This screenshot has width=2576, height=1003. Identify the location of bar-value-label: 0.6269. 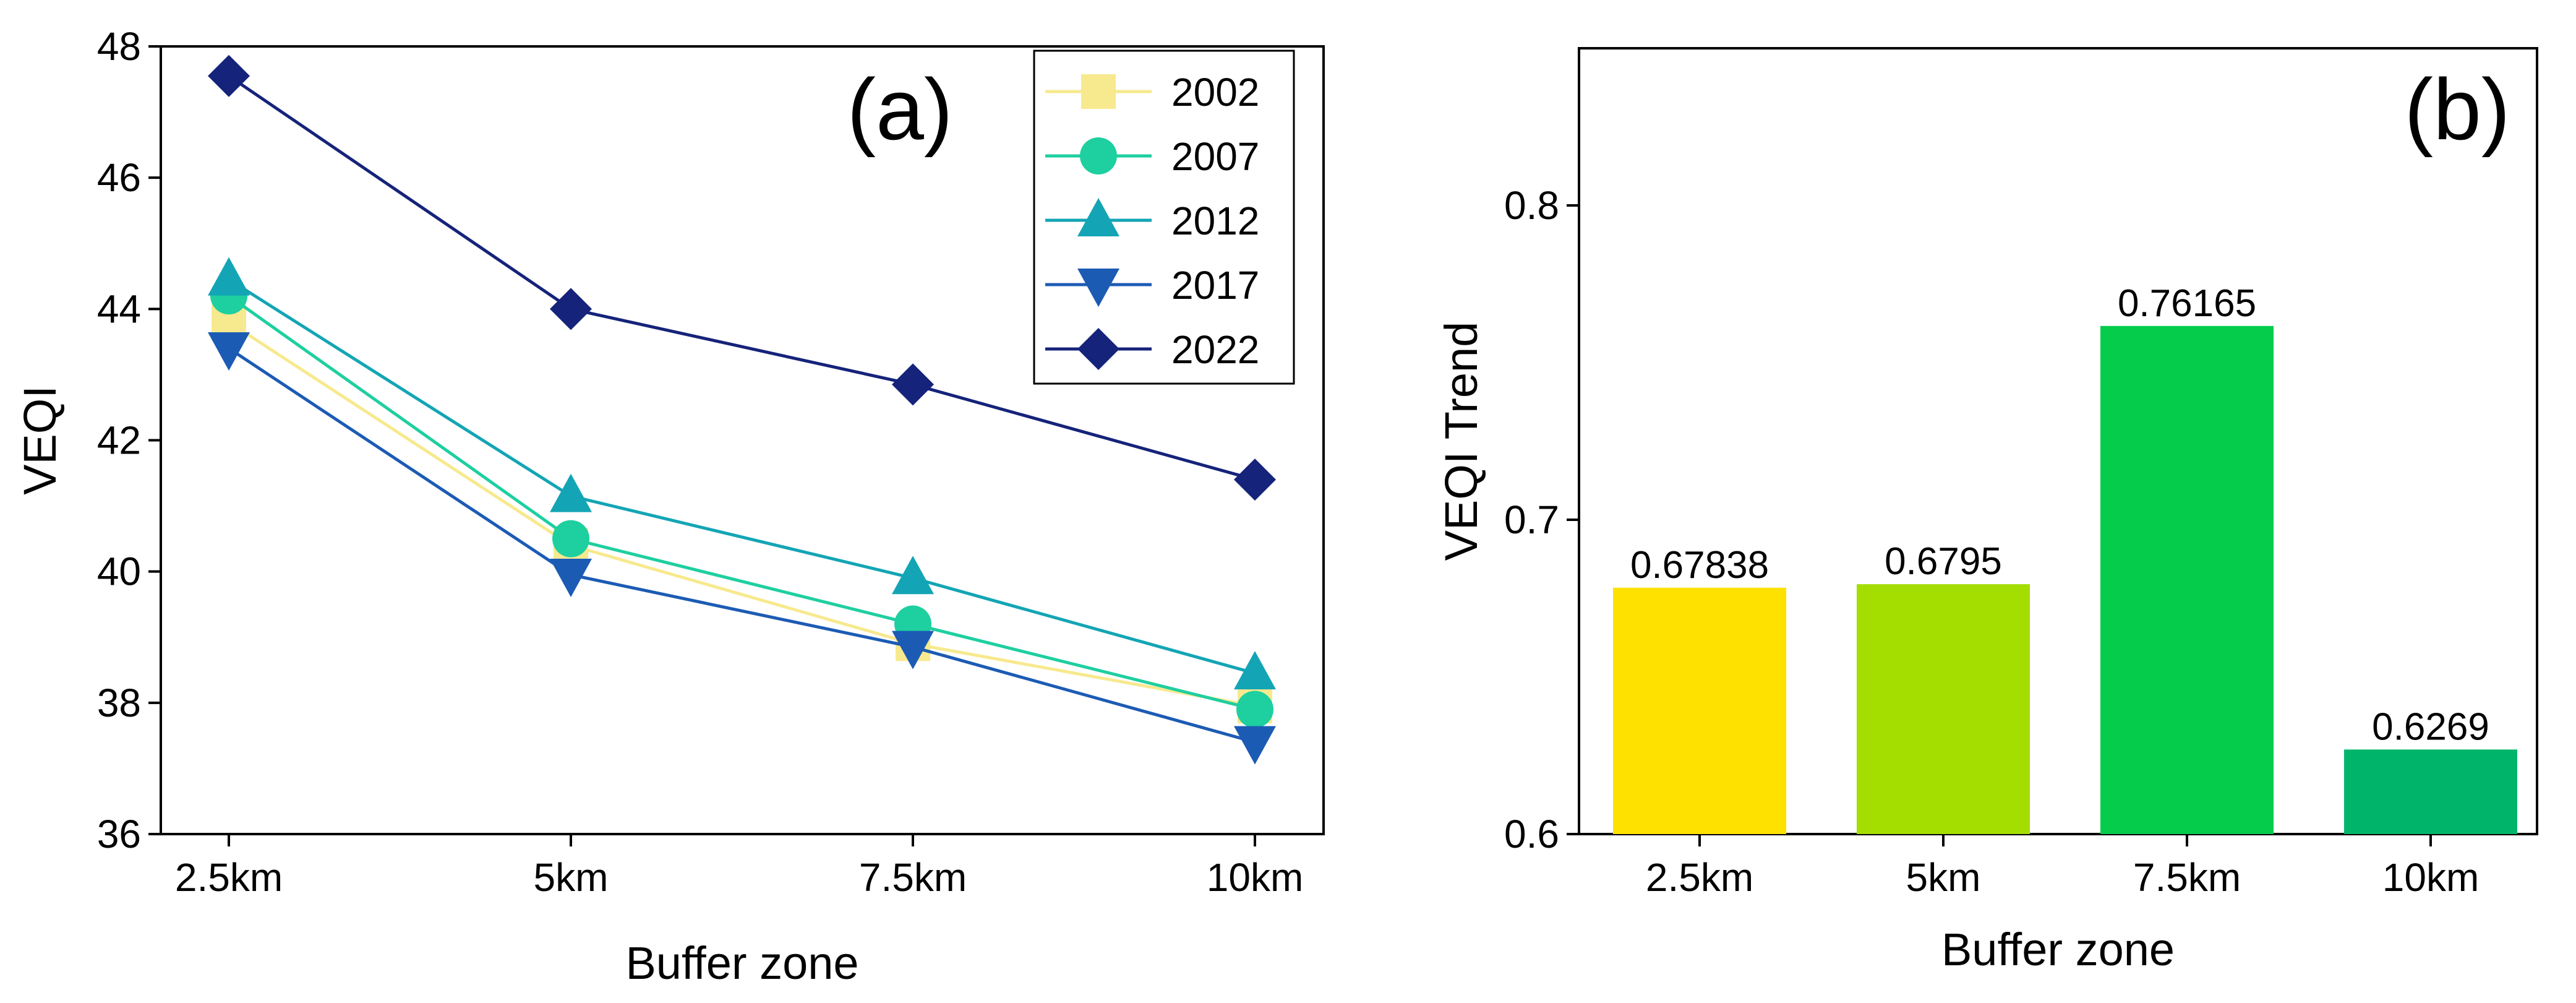
(2430, 726).